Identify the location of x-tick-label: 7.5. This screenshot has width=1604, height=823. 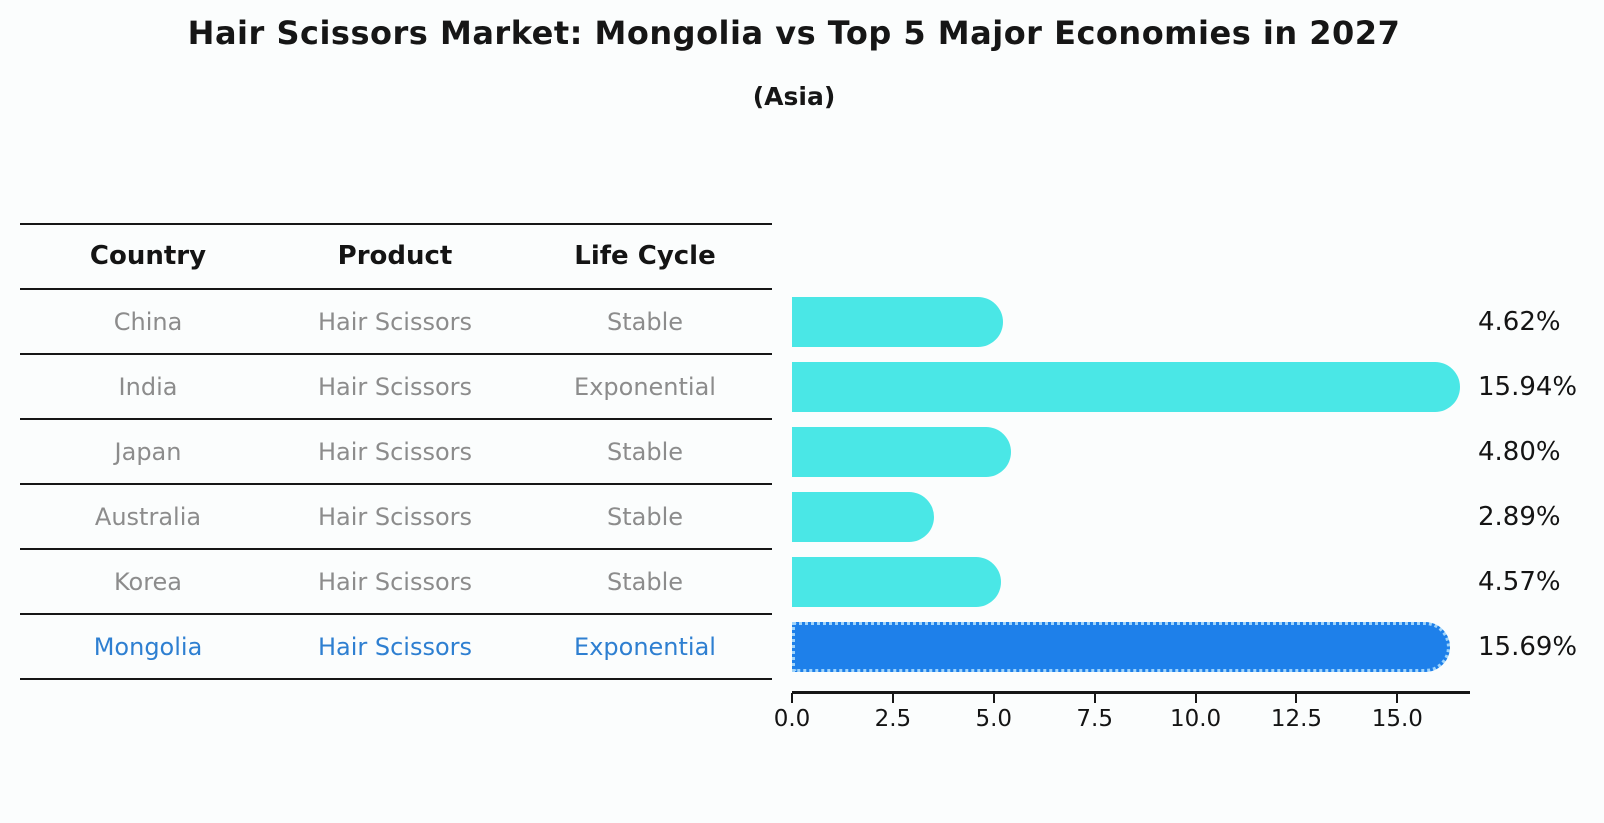
(1094, 719).